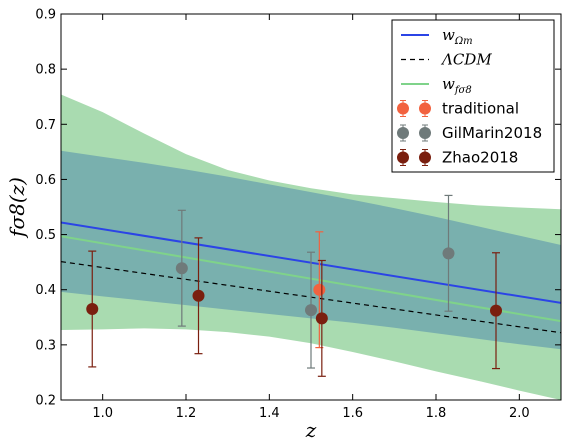 This screenshot has width=567, height=441. I want to click on y-tick-label: 0.5, so click(45, 235).